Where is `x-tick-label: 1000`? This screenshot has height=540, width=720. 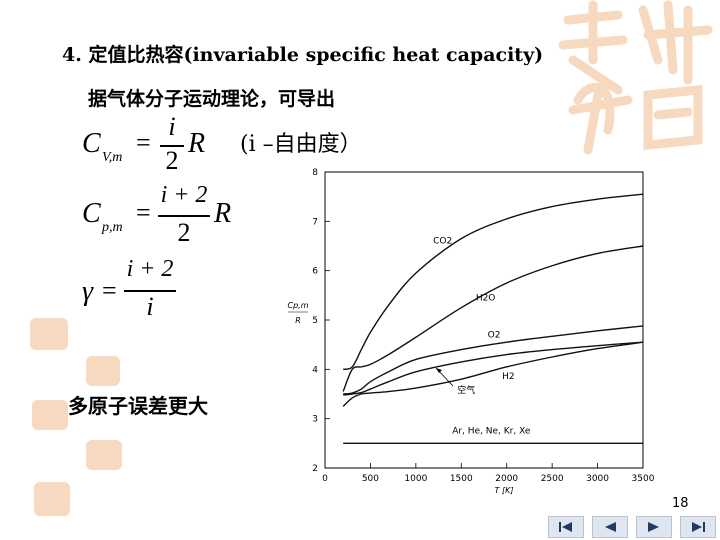 x-tick-label: 1000 is located at coordinates (415, 479).